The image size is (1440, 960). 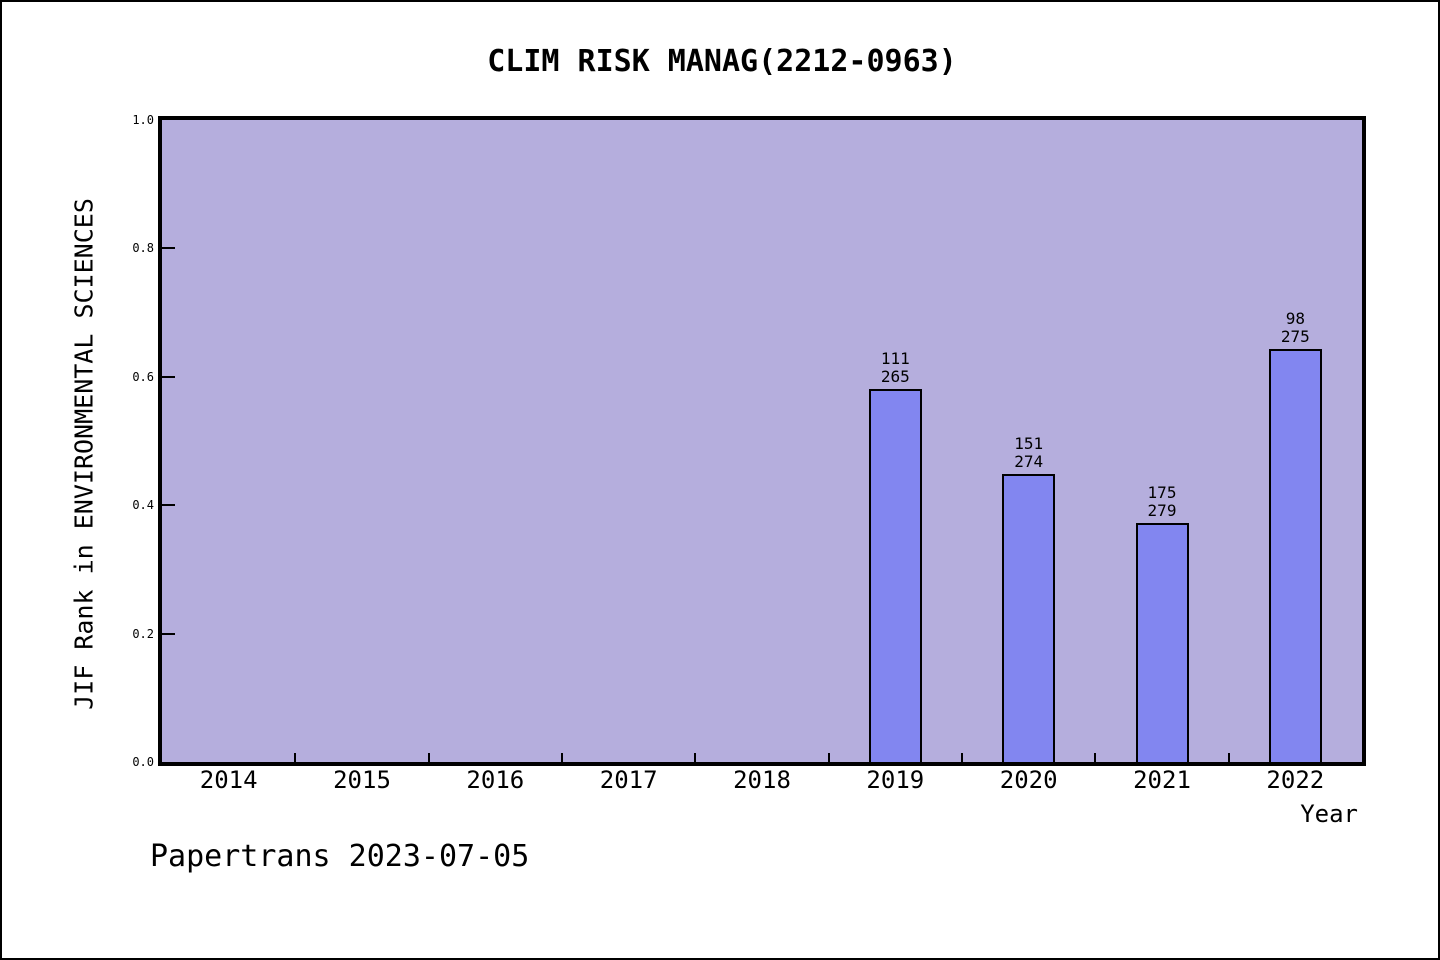 What do you see at coordinates (143, 248) in the screenshot?
I see `y-tick-label: 0.8` at bounding box center [143, 248].